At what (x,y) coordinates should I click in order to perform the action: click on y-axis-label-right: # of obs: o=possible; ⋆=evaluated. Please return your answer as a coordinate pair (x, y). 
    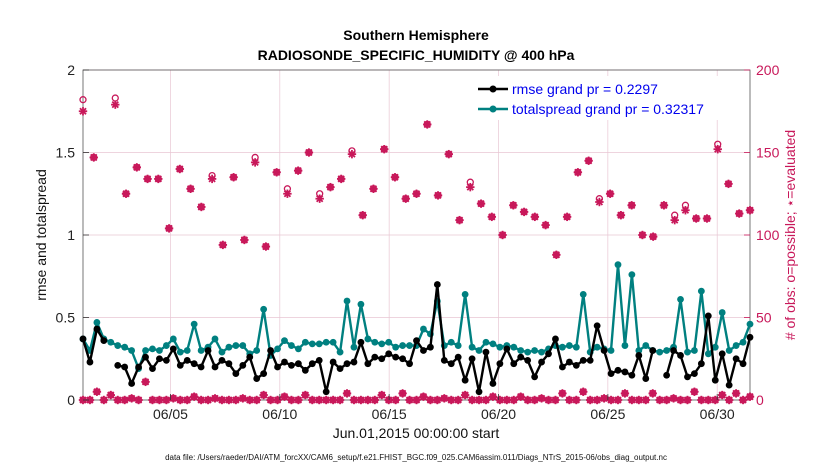
    Looking at the image, I should click on (790, 235).